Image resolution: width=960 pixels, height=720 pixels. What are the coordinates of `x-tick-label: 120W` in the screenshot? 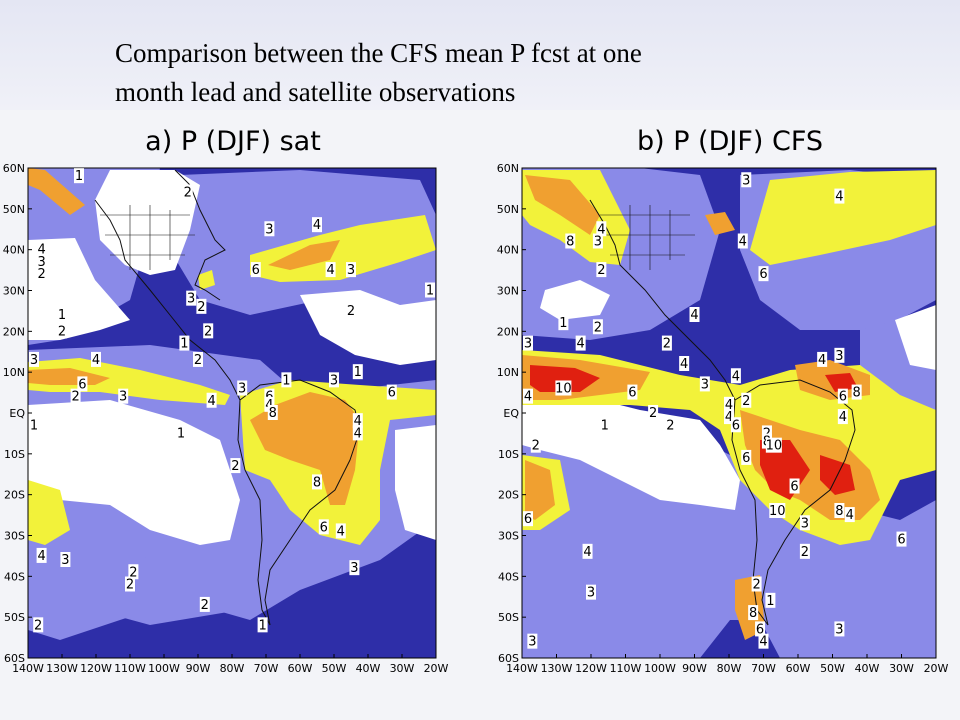 It's located at (591, 668).